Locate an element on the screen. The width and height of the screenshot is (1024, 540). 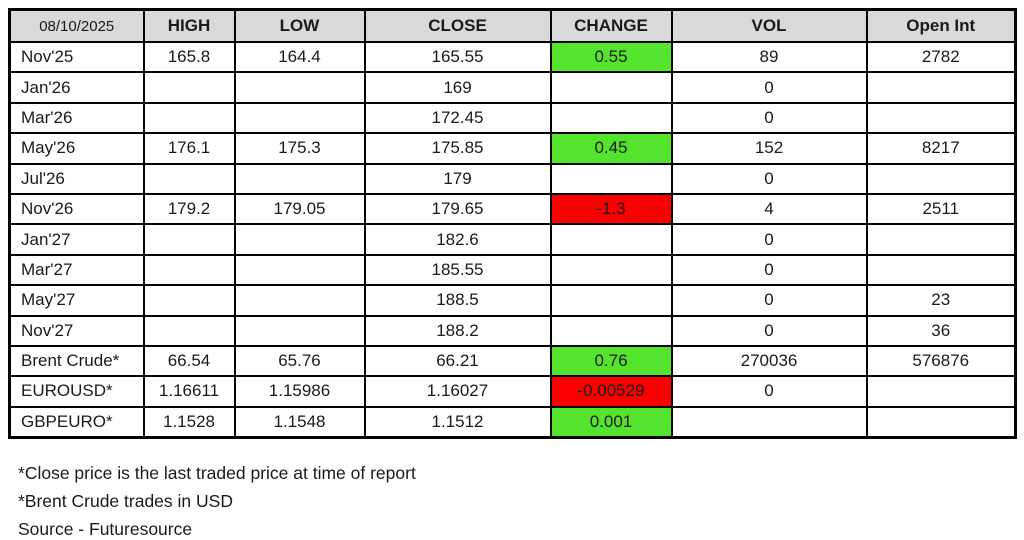
close-cell: 172.45 is located at coordinates (457, 118).